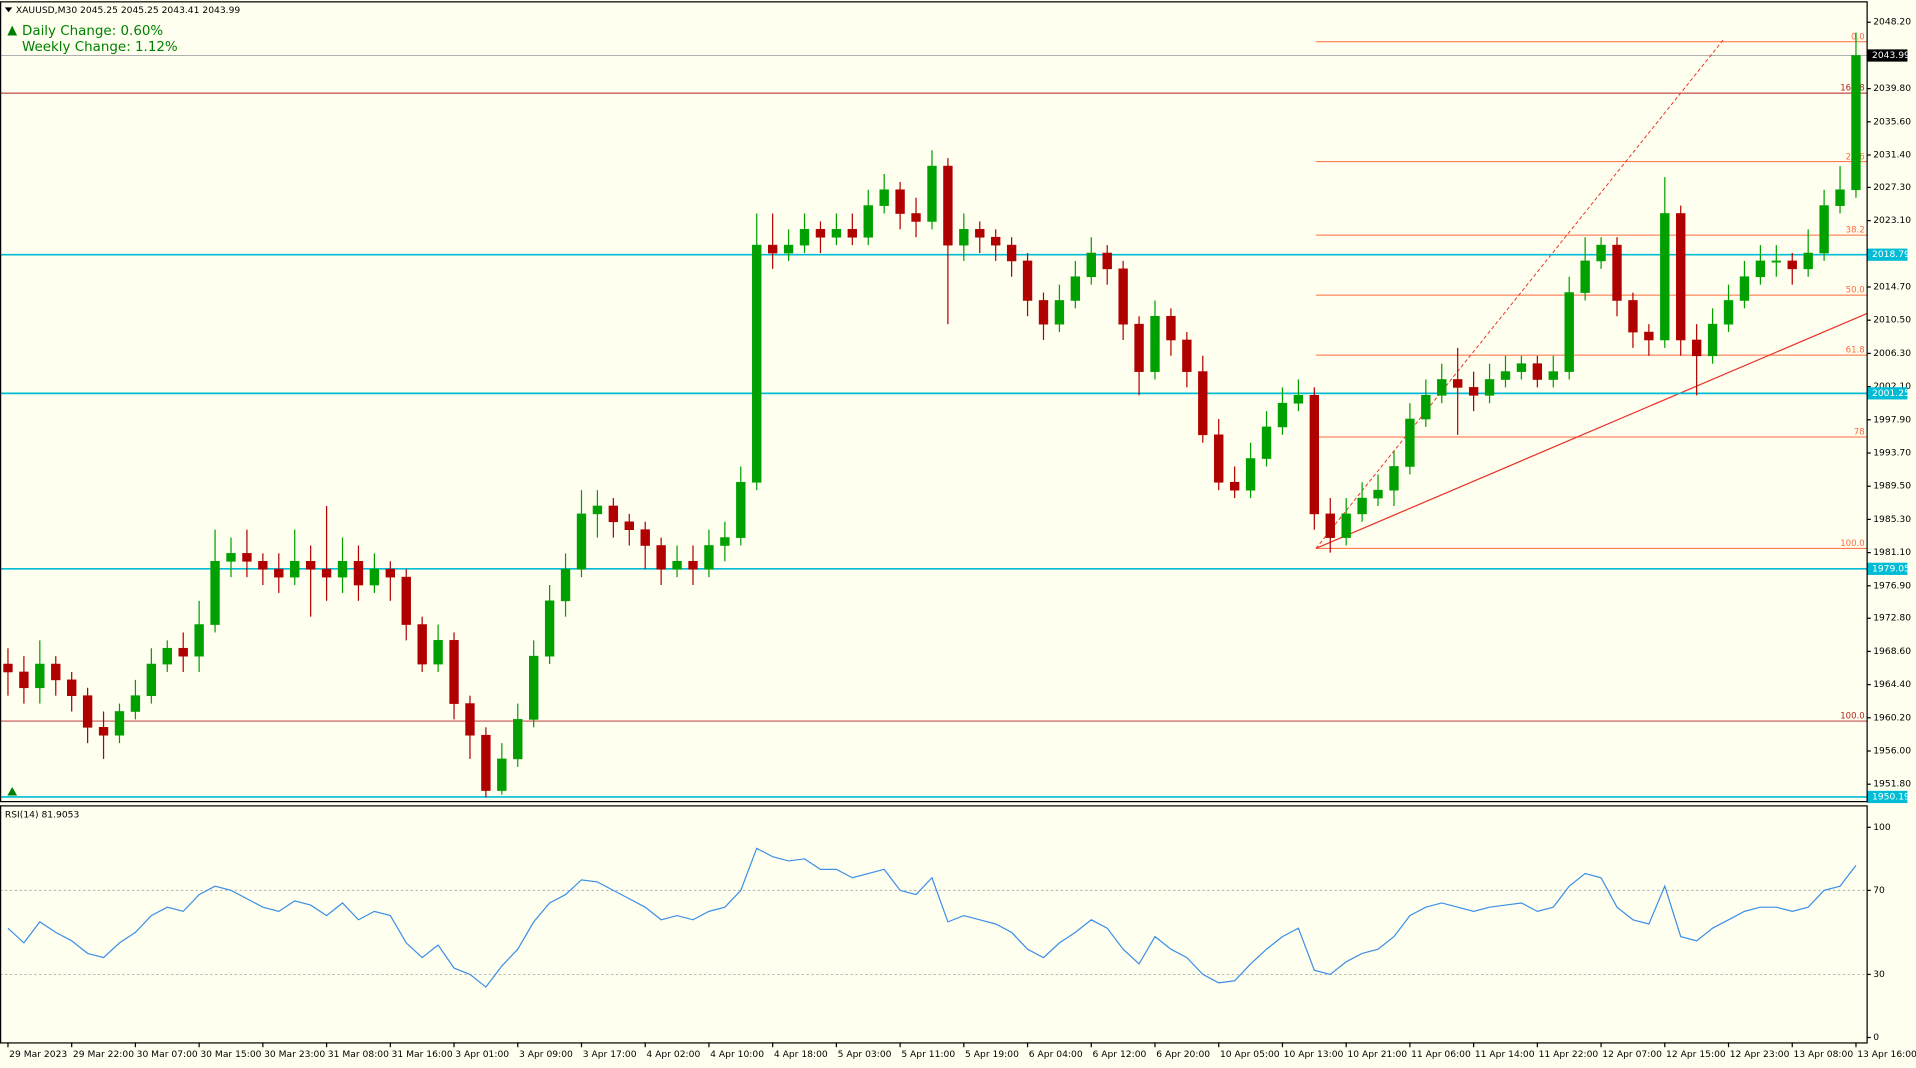 This screenshot has width=1916, height=1068. I want to click on y-tick-label: 2023.10, so click(1892, 220).